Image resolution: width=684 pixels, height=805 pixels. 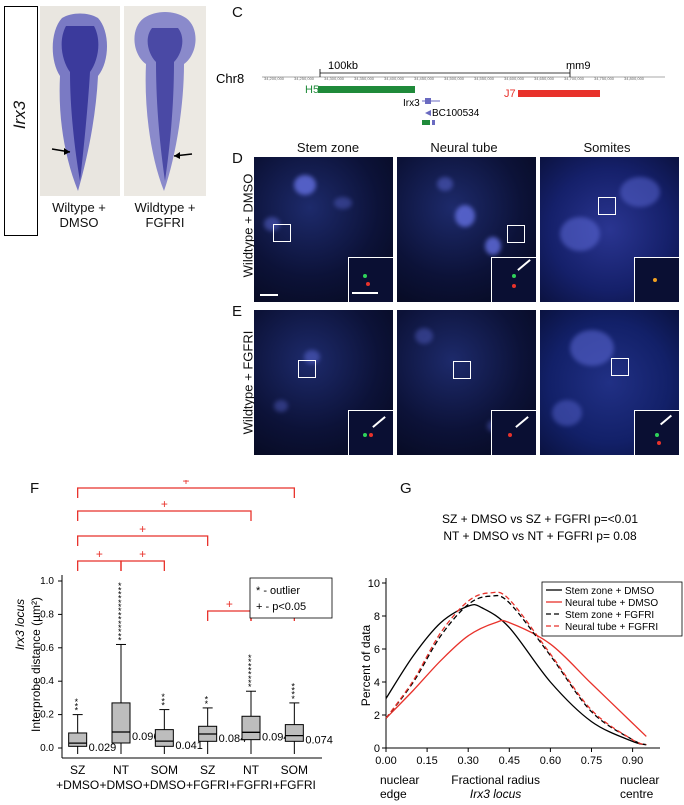 What do you see at coordinates (611, 603) in the screenshot?
I see `legend-entry: Neural tube + DMSO` at bounding box center [611, 603].